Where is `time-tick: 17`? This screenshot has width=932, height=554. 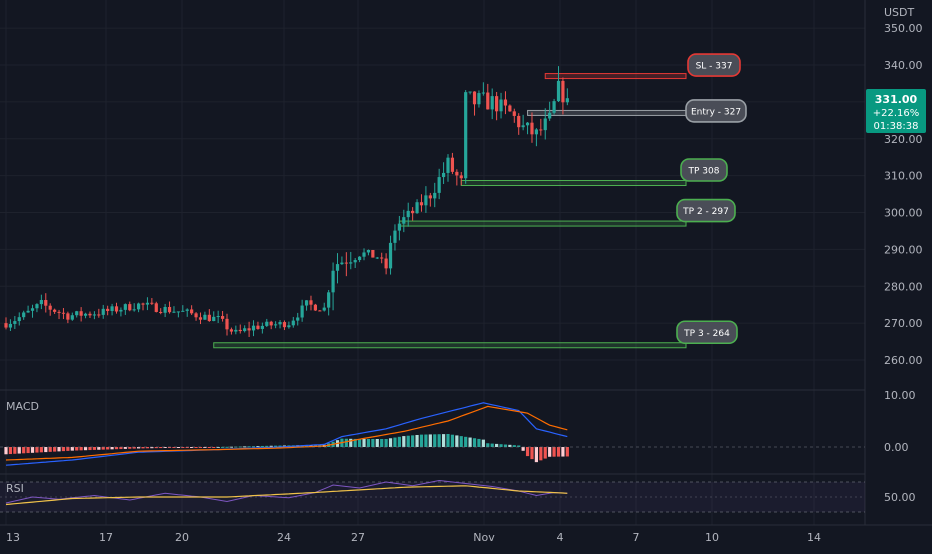
time-tick: 17 is located at coordinates (106, 537).